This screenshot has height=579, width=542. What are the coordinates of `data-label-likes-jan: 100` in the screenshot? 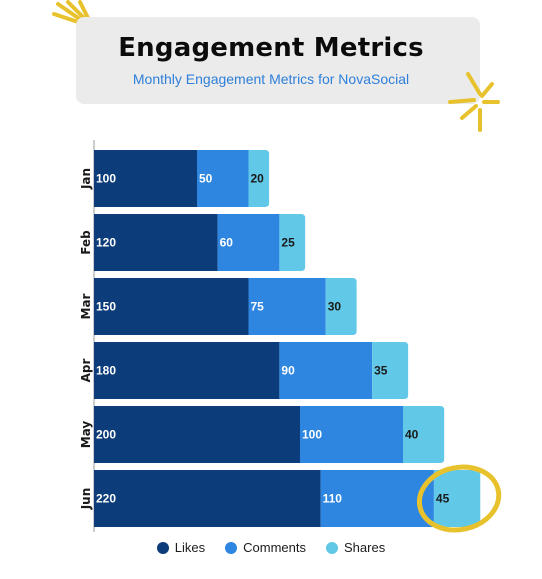 It's located at (106, 179).